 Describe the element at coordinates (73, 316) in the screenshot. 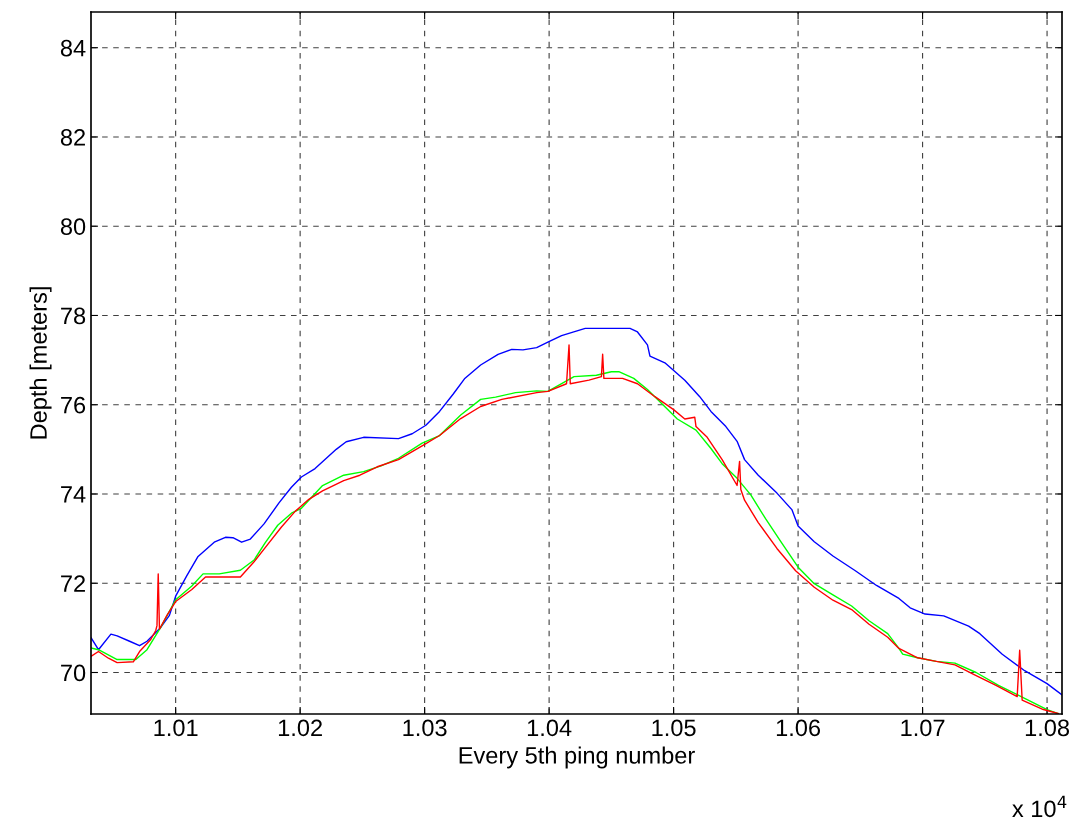

I see `y-tick-label: 78` at that location.